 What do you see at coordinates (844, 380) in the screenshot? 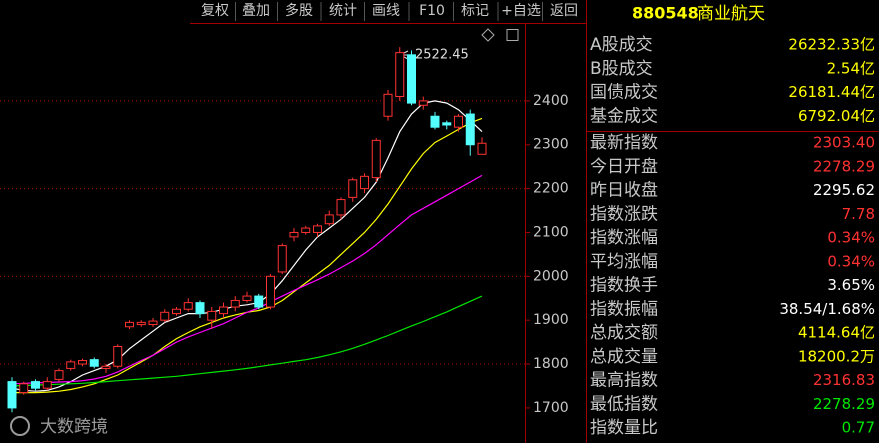
I see `panel-value: 2316.83` at bounding box center [844, 380].